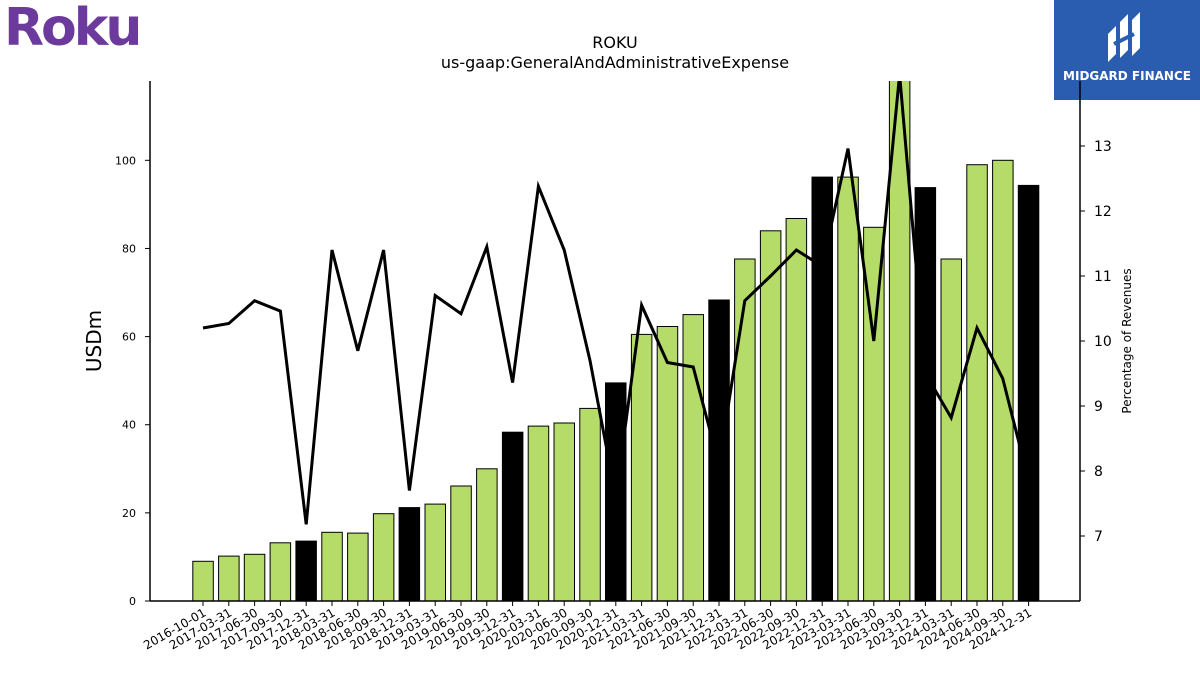 The image size is (1200, 675). Describe the element at coordinates (1124, 37) in the screenshot. I see `midgard-emblem-icon` at that location.